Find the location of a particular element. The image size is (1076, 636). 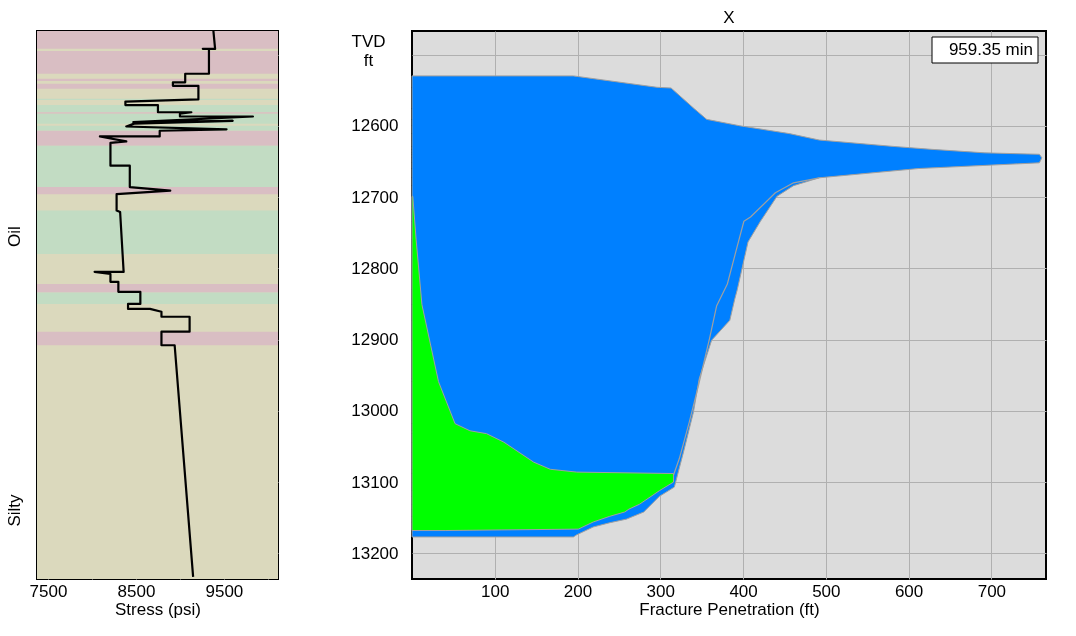

annotation: 959.35 min is located at coordinates (990, 49).